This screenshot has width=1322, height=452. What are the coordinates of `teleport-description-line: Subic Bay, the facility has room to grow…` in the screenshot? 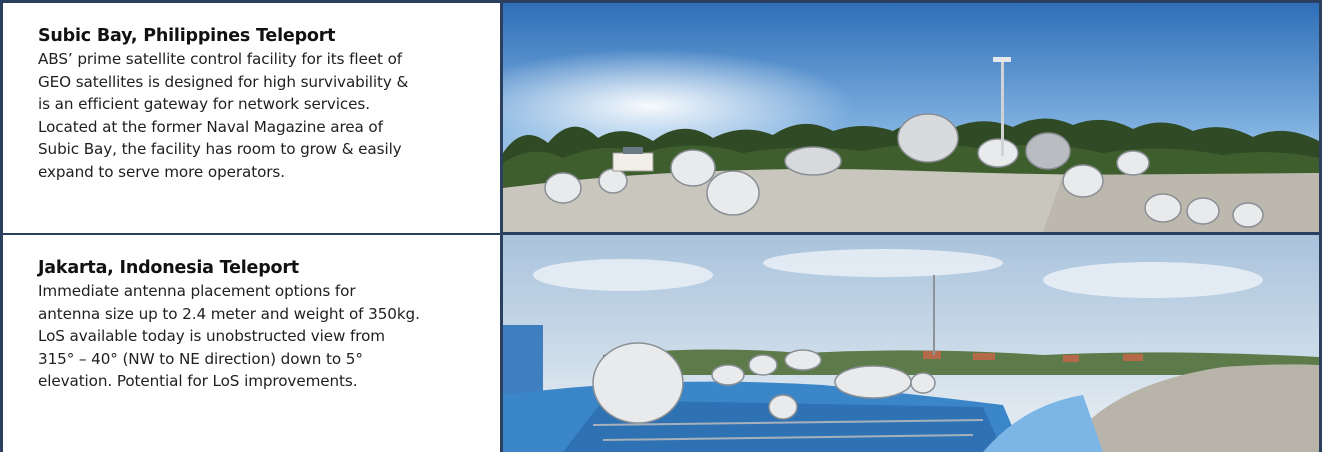 It's located at (220, 149).